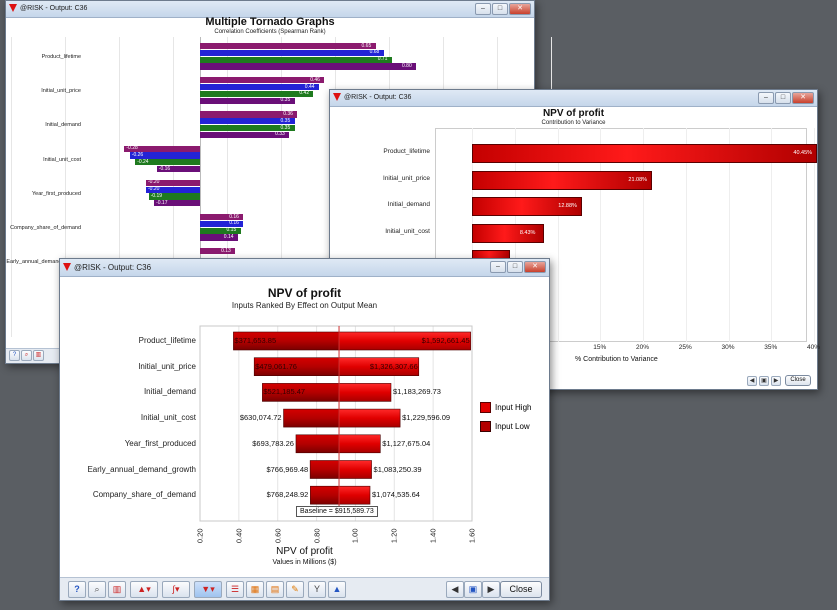 This screenshot has width=837, height=610. I want to click on tornado-dropdown: ▼▾, so click(208, 589).